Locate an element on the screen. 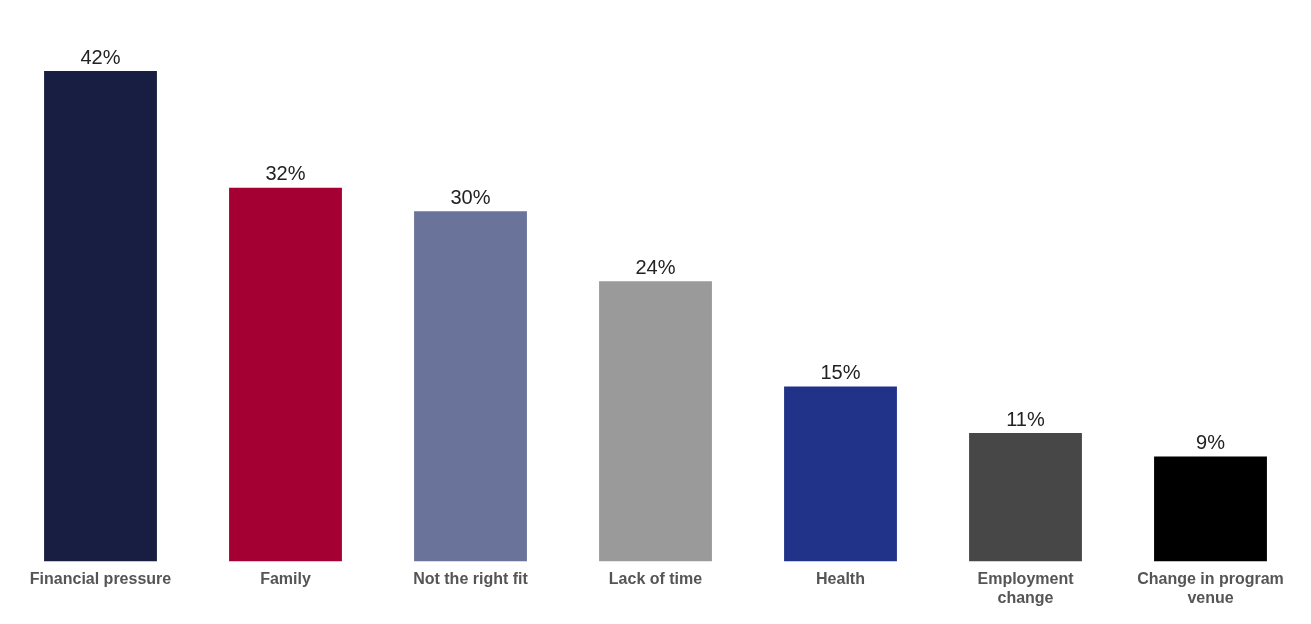 This screenshot has height=624, width=1311. data-label: 32% is located at coordinates (285, 173).